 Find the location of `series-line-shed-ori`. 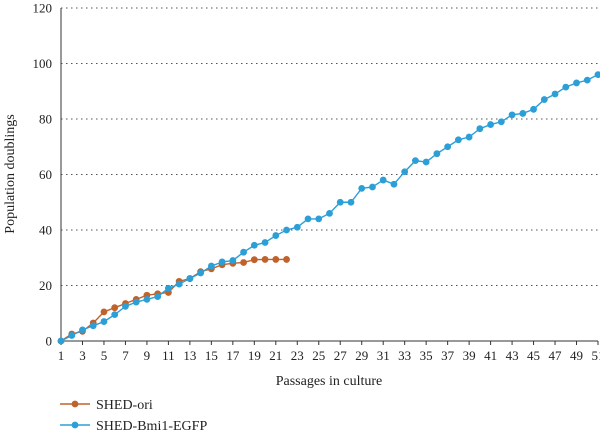

series-line-shed-ori is located at coordinates (173, 300).